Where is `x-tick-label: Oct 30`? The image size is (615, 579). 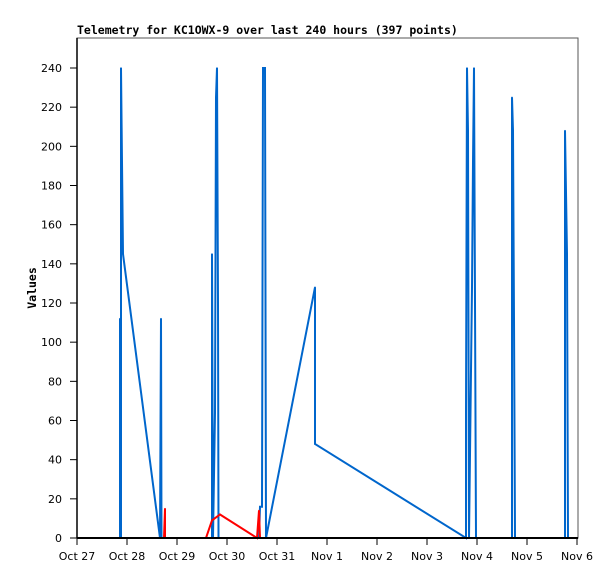
x-tick-label: Oct 30 is located at coordinates (227, 556).